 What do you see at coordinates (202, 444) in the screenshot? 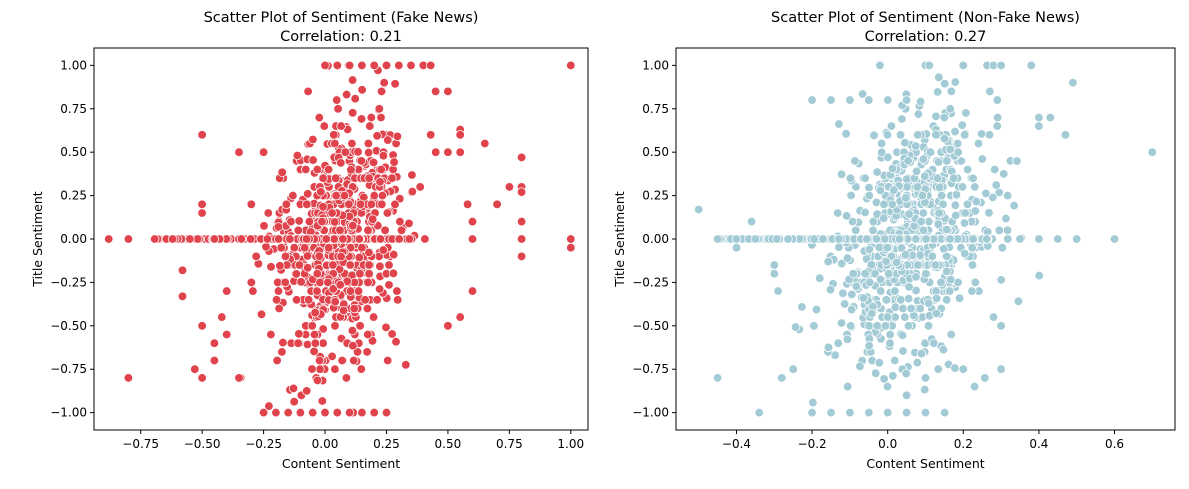
I see `x-tick-label: −0.50` at bounding box center [202, 444].